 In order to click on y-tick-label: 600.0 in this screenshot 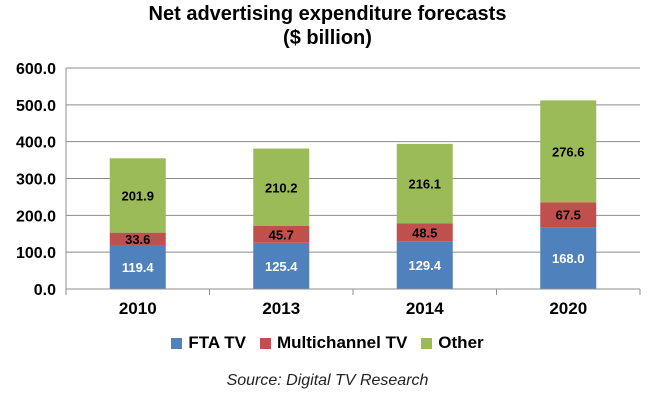, I will do `click(36, 69)`.